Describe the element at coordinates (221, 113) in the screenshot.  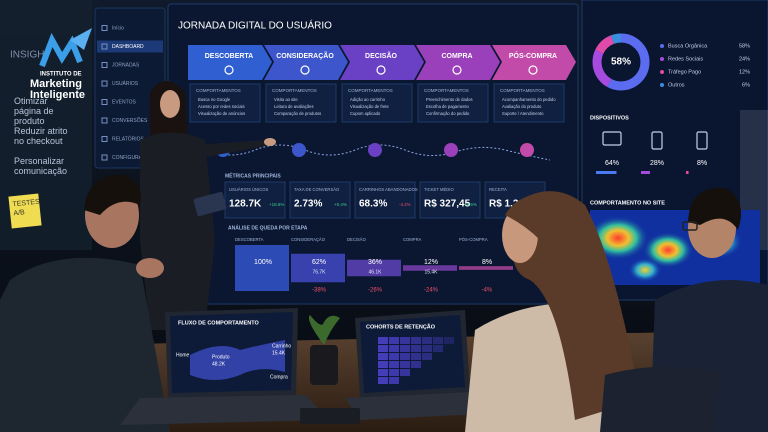
I see `behavior-item: Visualização de anúncios` at that location.